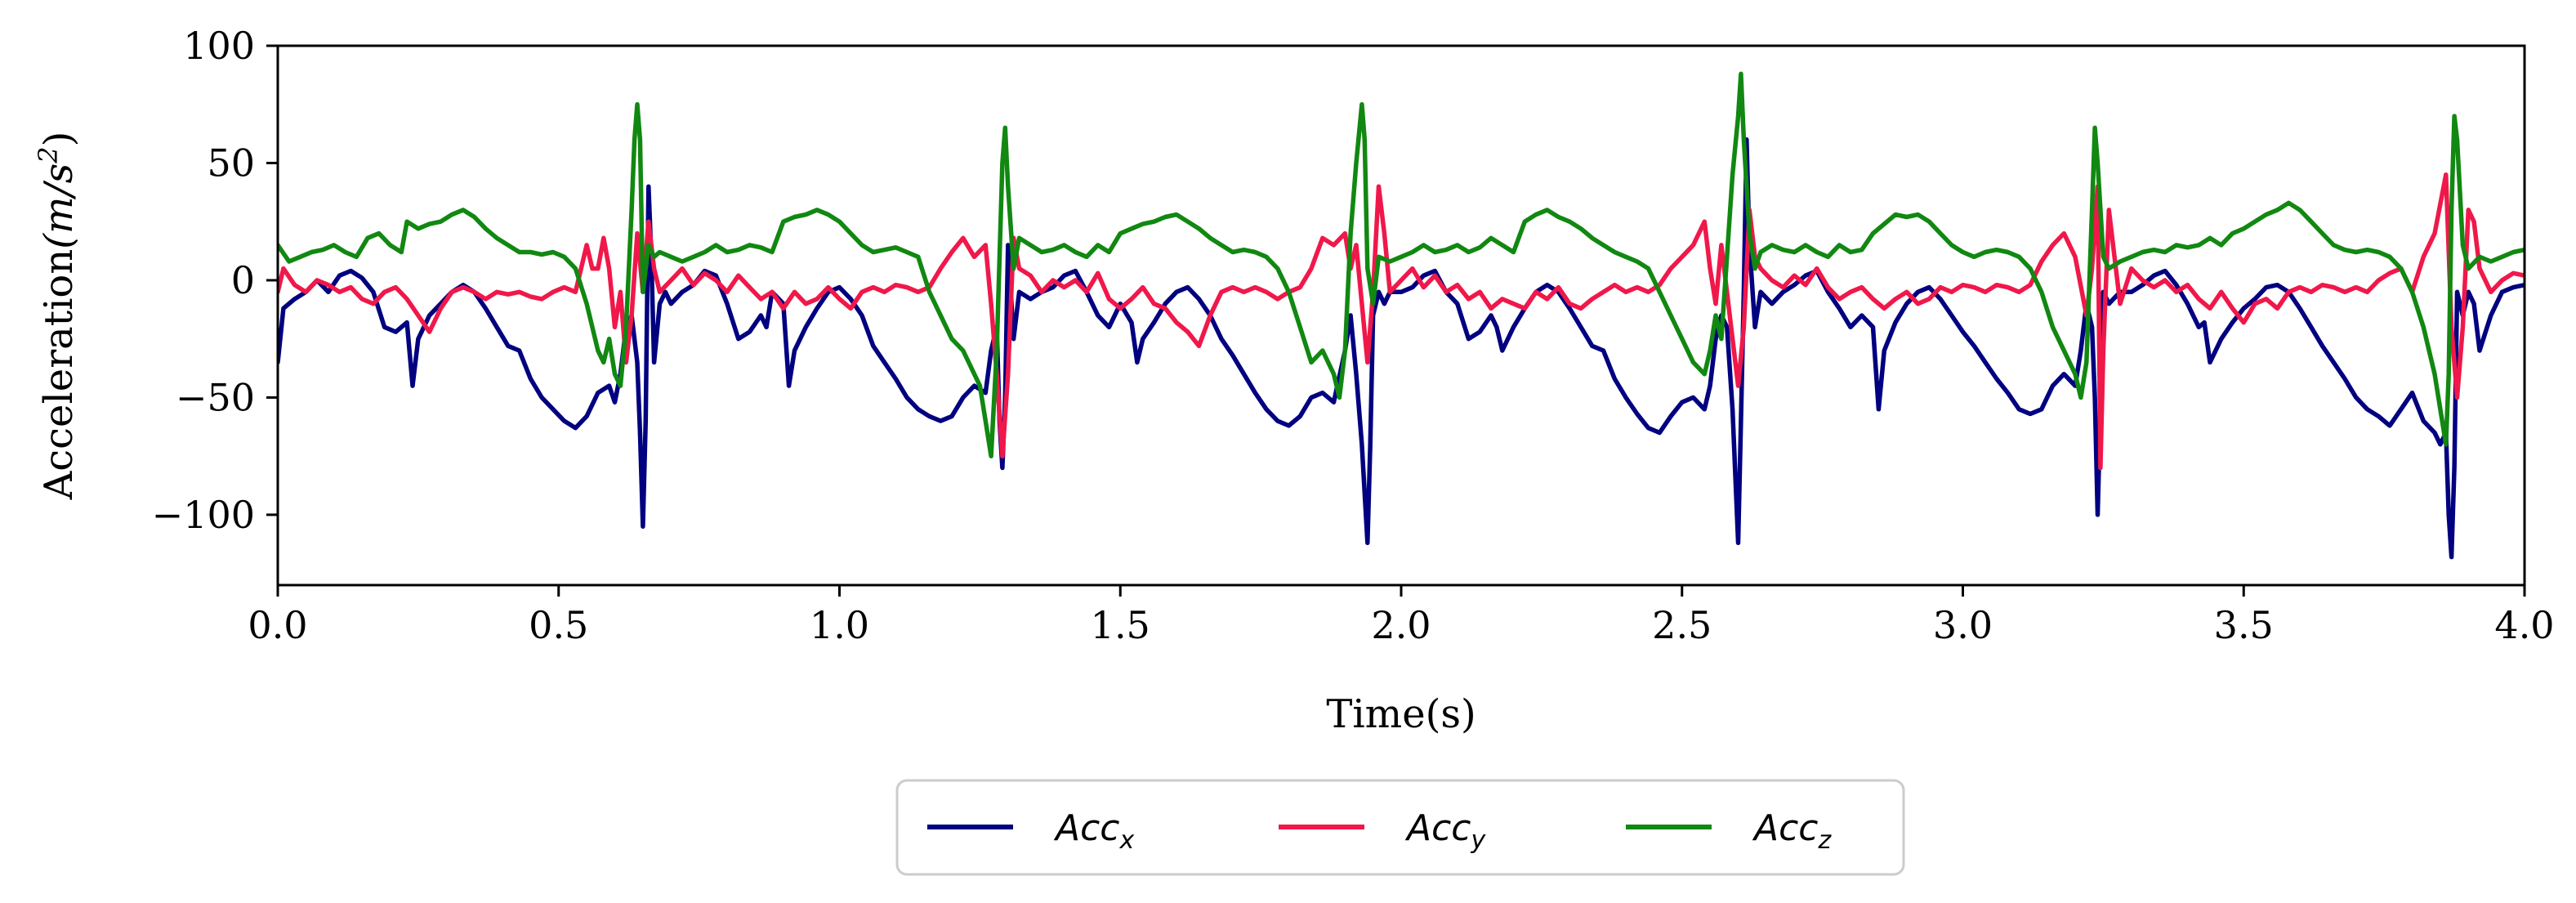  I want to click on y-axis-label-prefix: Acceleration, so click(59, 375).